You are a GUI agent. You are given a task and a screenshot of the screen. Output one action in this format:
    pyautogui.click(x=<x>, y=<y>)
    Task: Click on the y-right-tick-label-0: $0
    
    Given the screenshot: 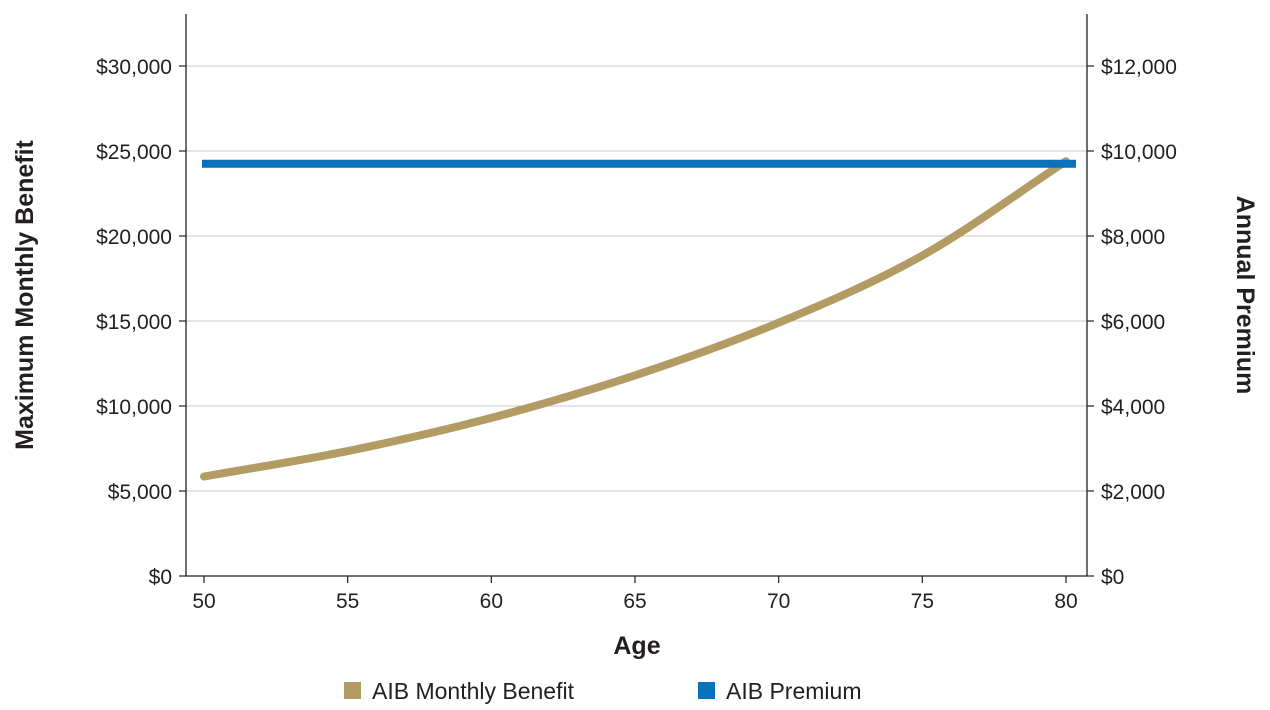 What is the action you would take?
    pyautogui.click(x=1112, y=577)
    